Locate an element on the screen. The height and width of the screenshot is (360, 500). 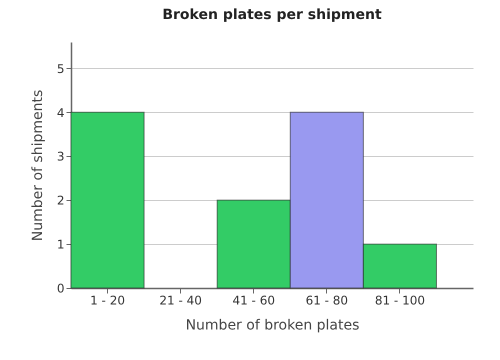
x-tick-label: 61 - 80 is located at coordinates (327, 301).